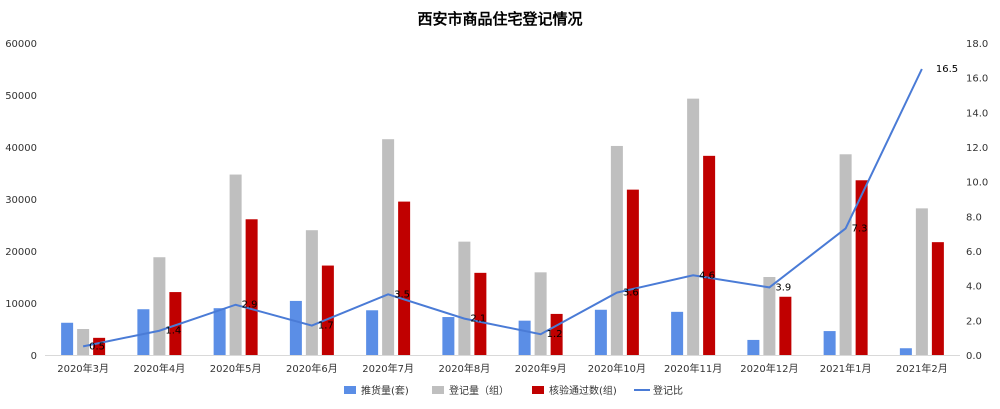 Image resolution: width=1000 pixels, height=409 pixels. Describe the element at coordinates (707, 275) in the screenshot. I see `ratio-data-label: 4.6` at that location.